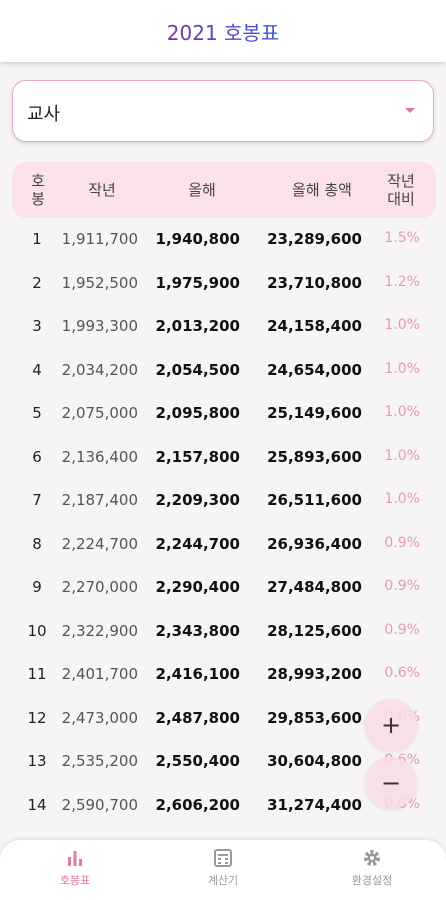 The height and width of the screenshot is (900, 446). I want to click on zoom-in-button: +, so click(391, 725).